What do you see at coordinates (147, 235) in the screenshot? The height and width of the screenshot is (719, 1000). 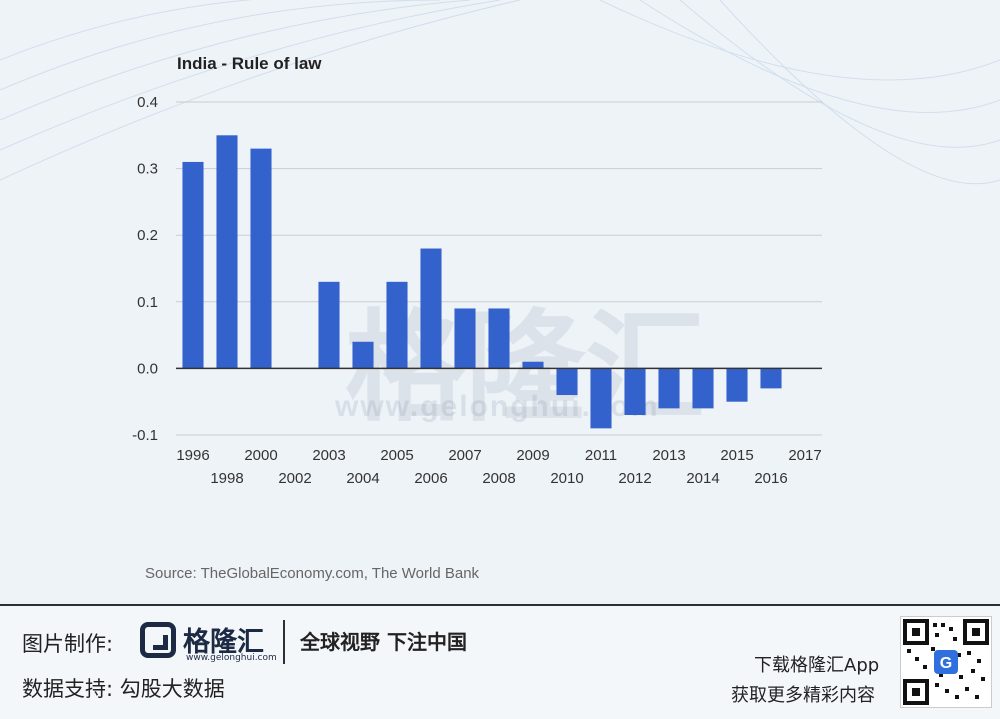 I see `y-tick-label: 0.2` at bounding box center [147, 235].